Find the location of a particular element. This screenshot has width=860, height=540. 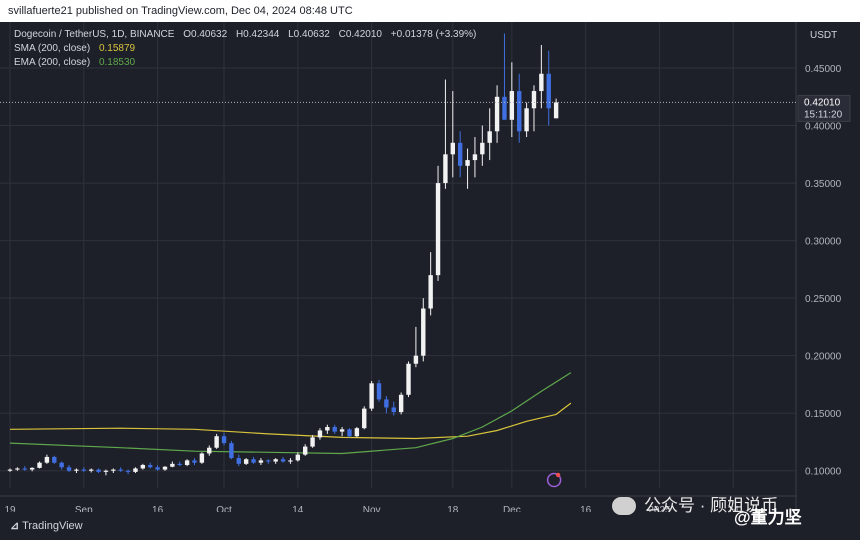

x-tick-label: Nov is located at coordinates (372, 510).